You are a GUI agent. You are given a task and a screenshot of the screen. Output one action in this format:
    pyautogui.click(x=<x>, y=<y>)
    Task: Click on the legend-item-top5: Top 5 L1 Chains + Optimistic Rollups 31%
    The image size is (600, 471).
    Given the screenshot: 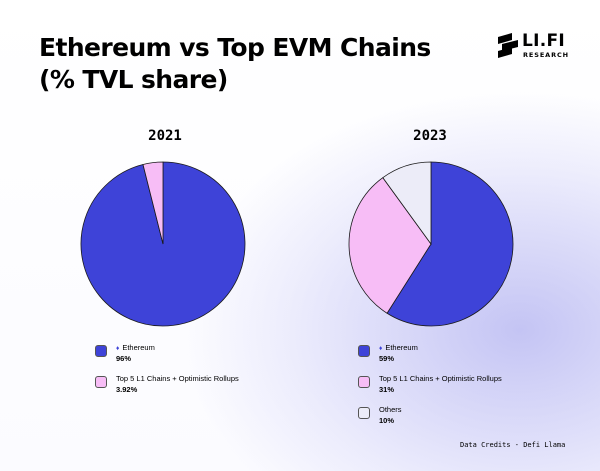 What is the action you would take?
    pyautogui.click(x=468, y=389)
    